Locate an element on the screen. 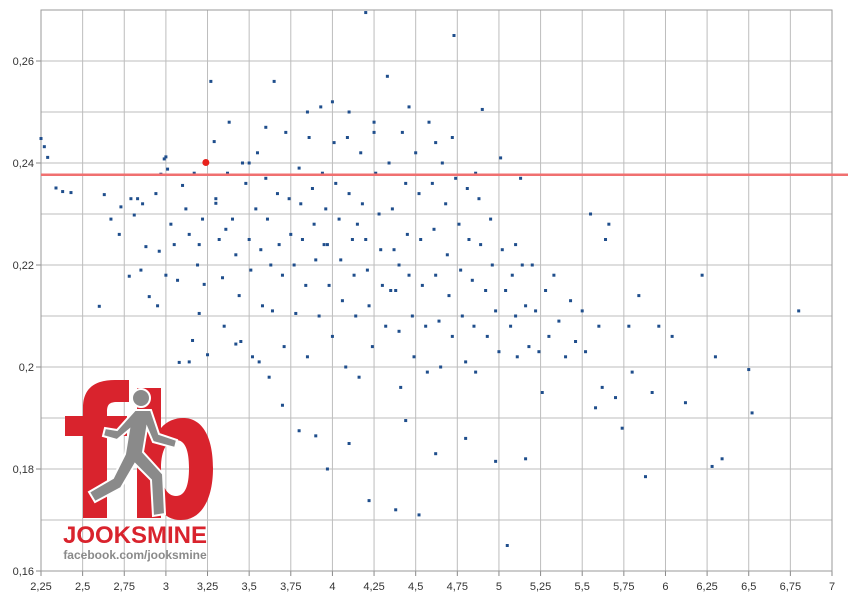  jooksmine-logo: JOOKSMINE facebook.com/jooksmine is located at coordinates (135, 473).